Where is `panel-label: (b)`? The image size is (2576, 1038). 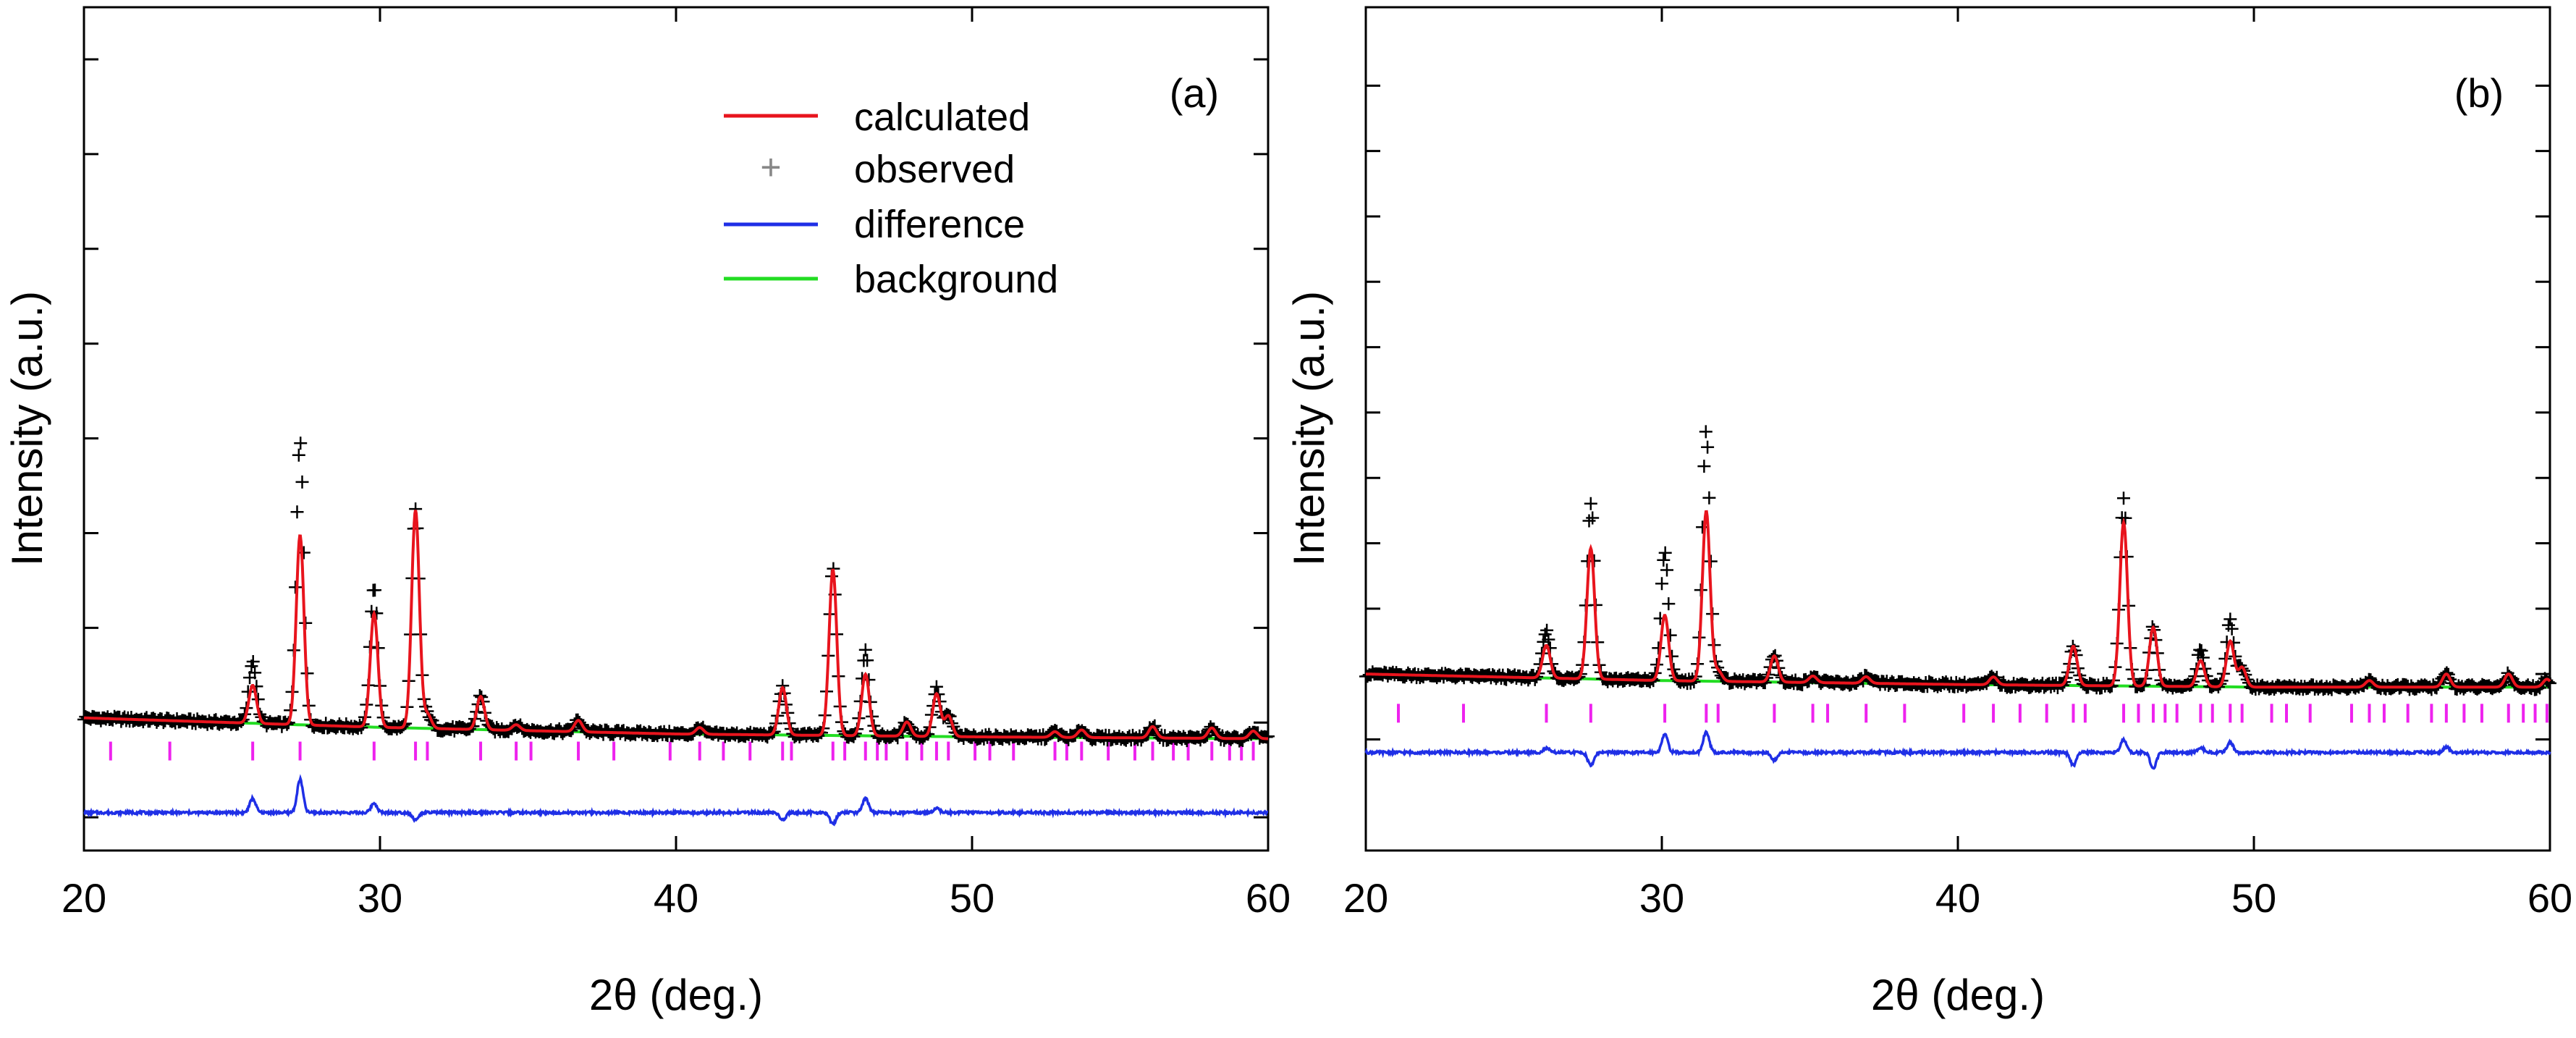
panel-label: (b) is located at coordinates (2479, 93).